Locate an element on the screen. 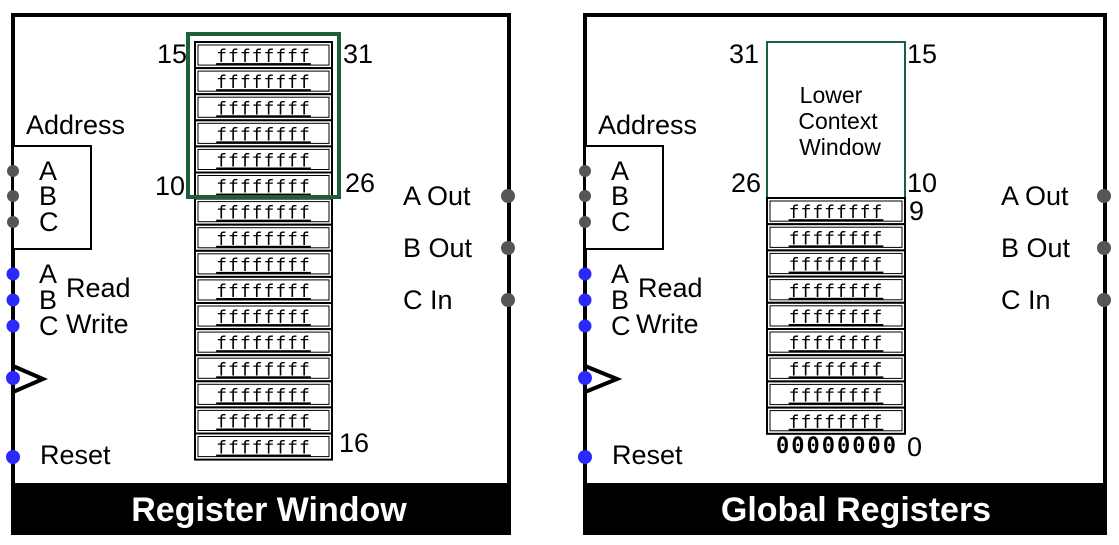  output-port-label: C In is located at coordinates (428, 300).